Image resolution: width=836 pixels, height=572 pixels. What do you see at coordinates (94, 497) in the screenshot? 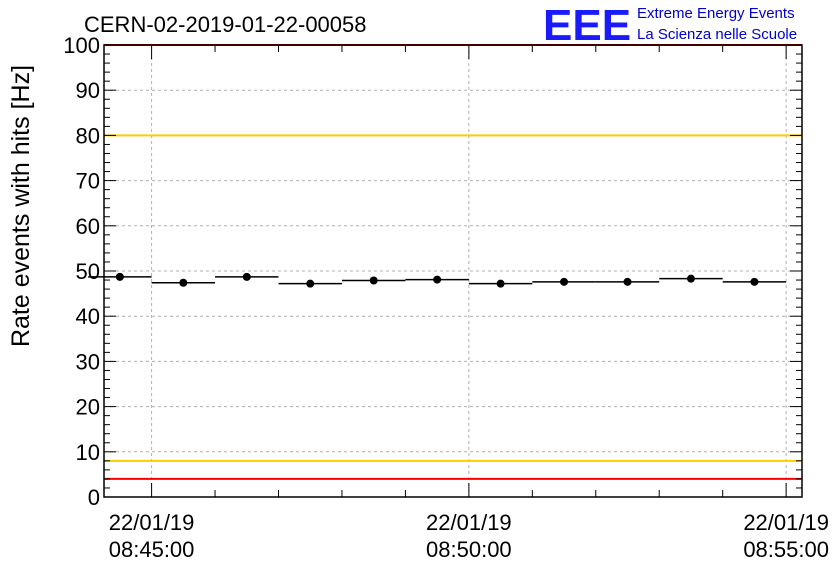
I see `y-tick-label: 0` at bounding box center [94, 497].